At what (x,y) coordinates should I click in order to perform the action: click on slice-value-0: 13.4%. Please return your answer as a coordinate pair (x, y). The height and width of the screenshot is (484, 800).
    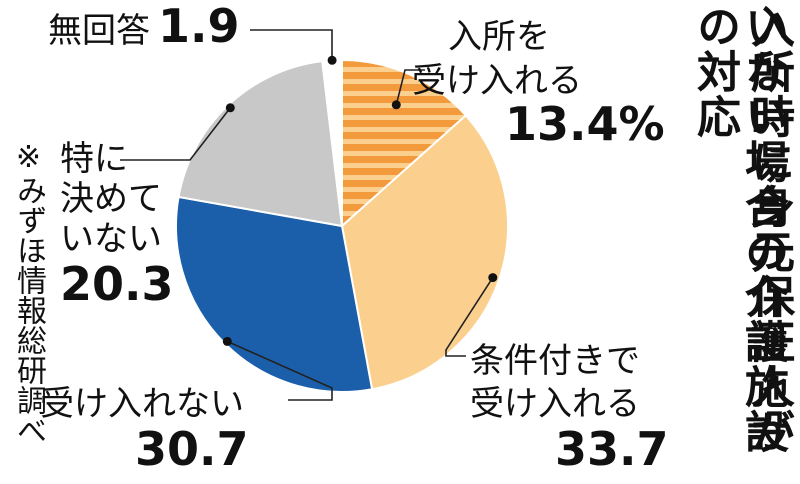
    Looking at the image, I should click on (585, 124).